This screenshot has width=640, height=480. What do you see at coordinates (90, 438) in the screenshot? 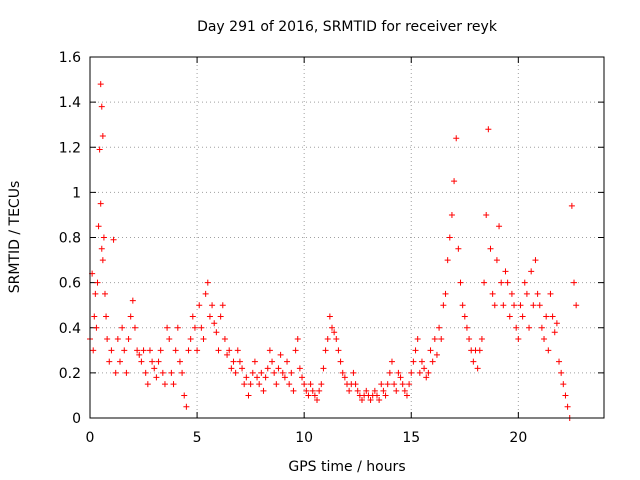
I see `x-tick-label: 0` at bounding box center [90, 438].